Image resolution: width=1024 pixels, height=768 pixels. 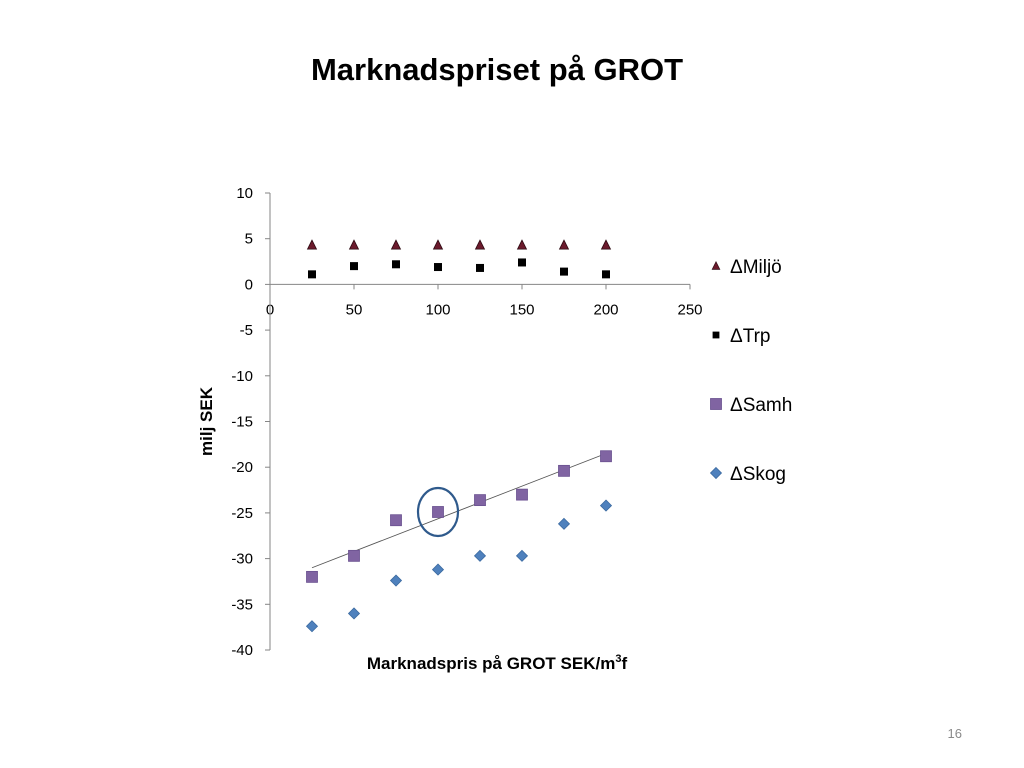 I want to click on x-axis-title-sup: 3, so click(x=618, y=659).